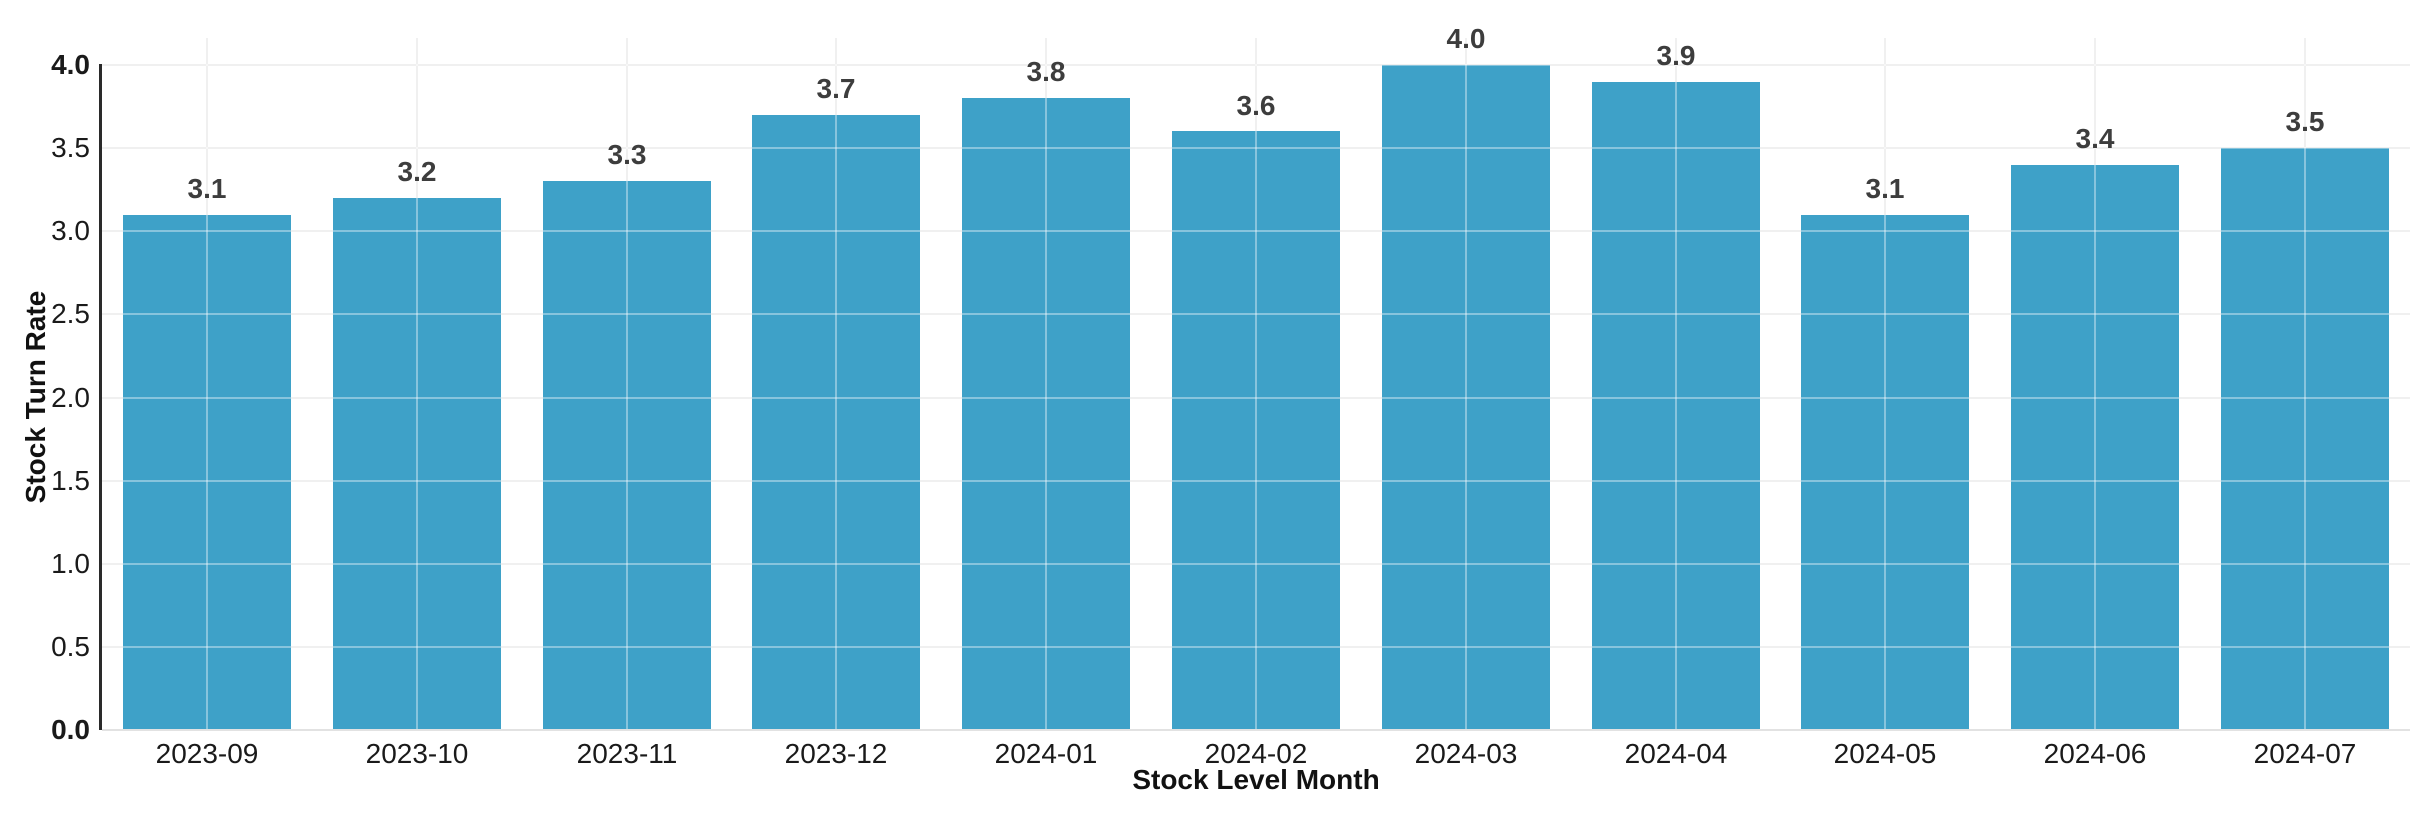 The image size is (2424, 822). Describe the element at coordinates (2305, 753) in the screenshot. I see `x-tick-label: 2024-07` at that location.